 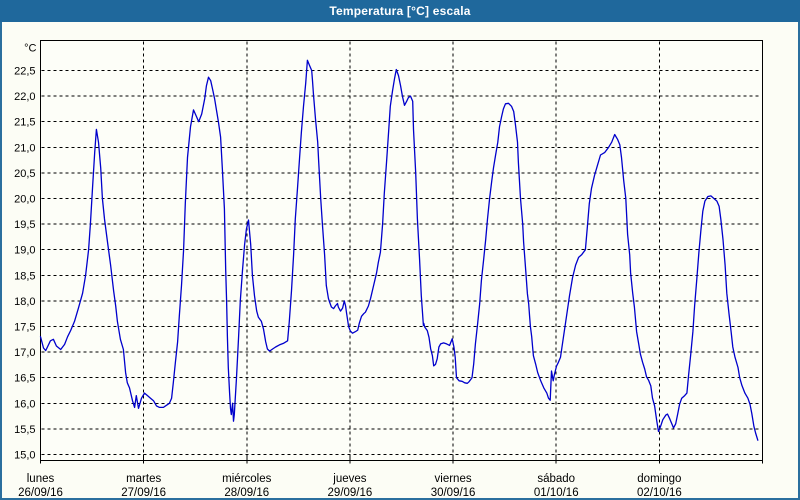 I want to click on y-axis-tick-label: 21,5, so click(x=24, y=123).